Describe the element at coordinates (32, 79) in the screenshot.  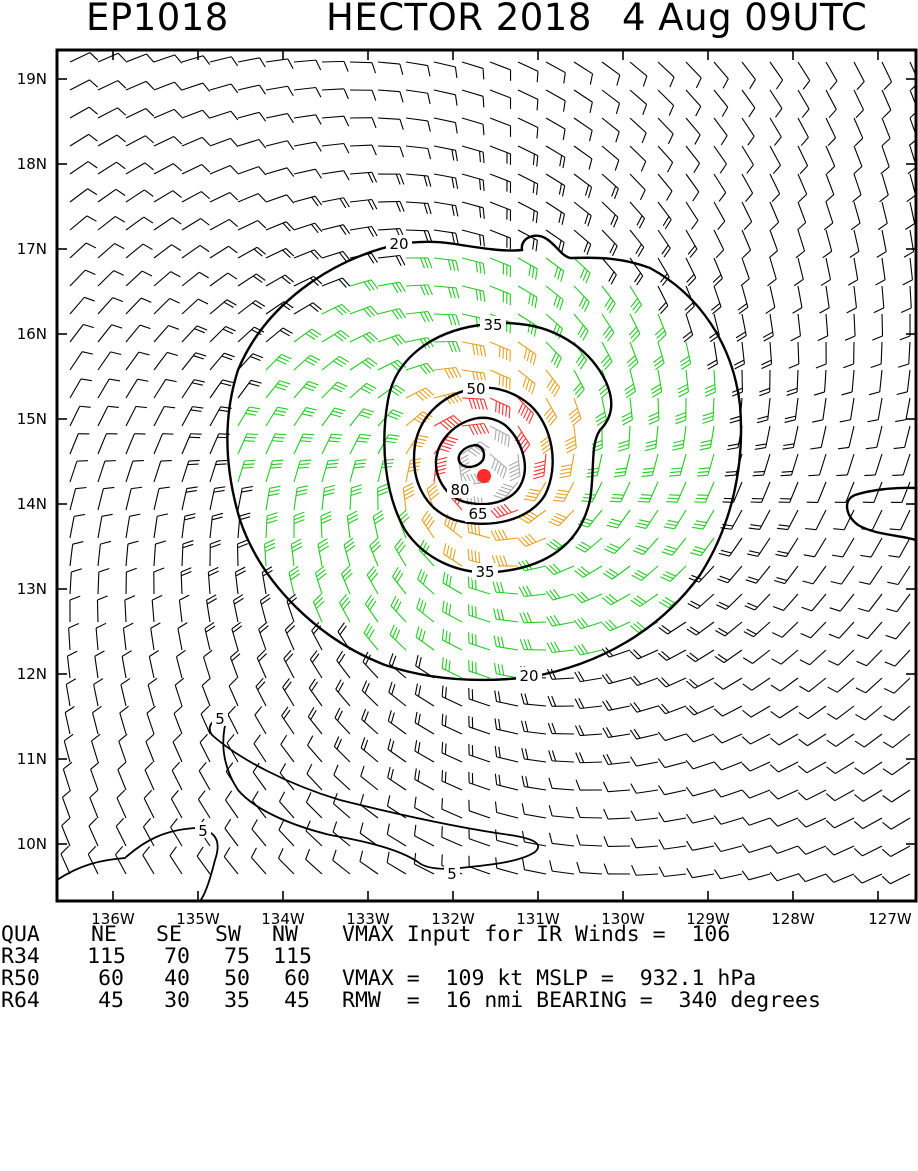
I see `lat-label: 19N` at that location.